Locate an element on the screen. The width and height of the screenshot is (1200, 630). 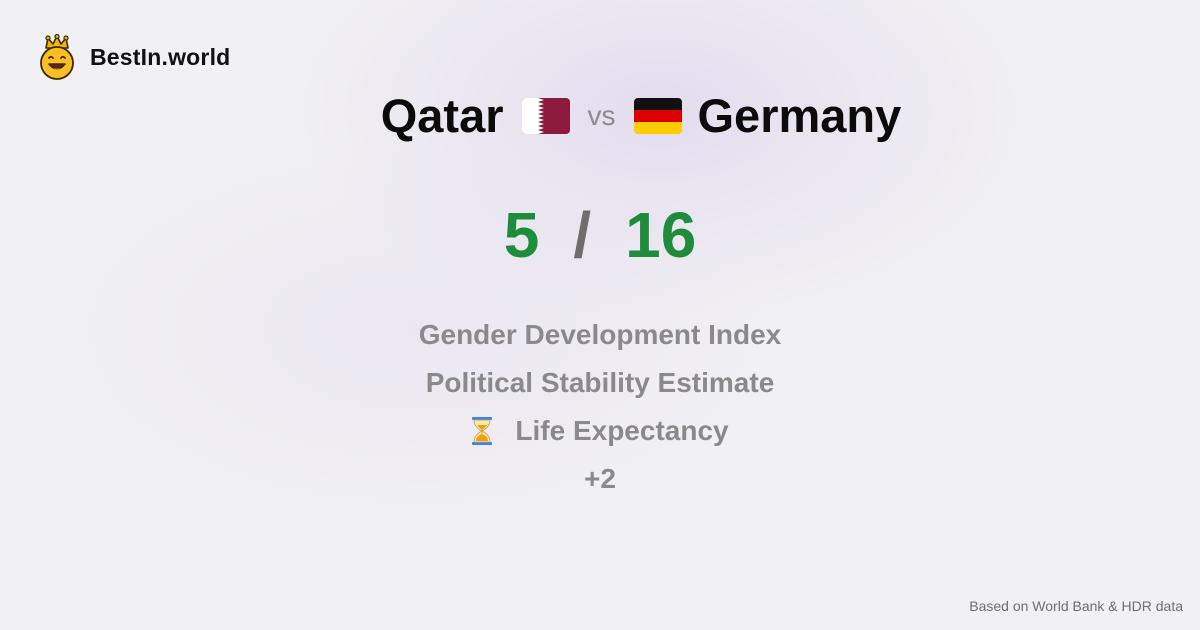
brand-name: BestIn.world is located at coordinates (160, 56).